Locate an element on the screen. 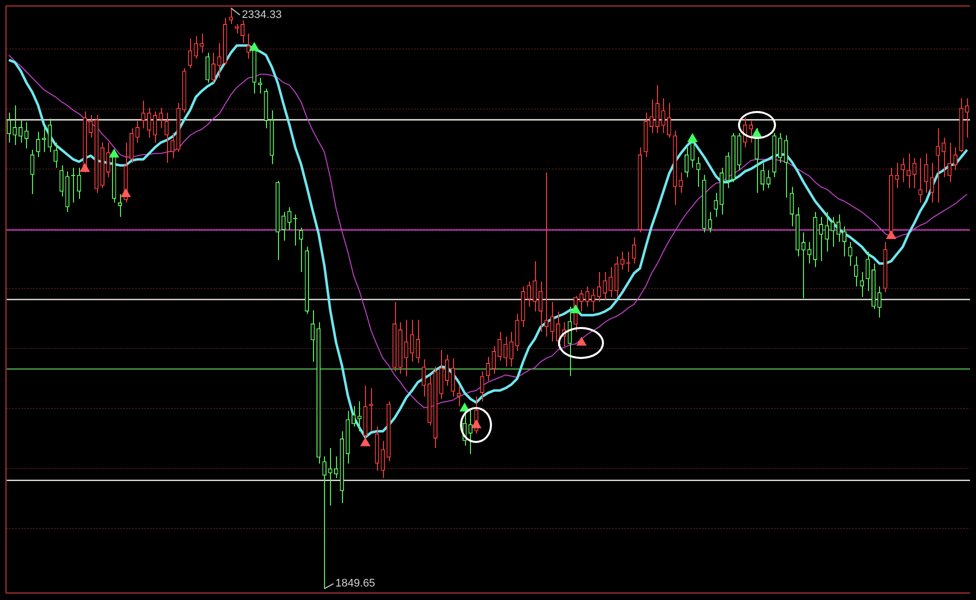 This screenshot has height=600, width=976. annotation: 2334.33 is located at coordinates (262, 15).